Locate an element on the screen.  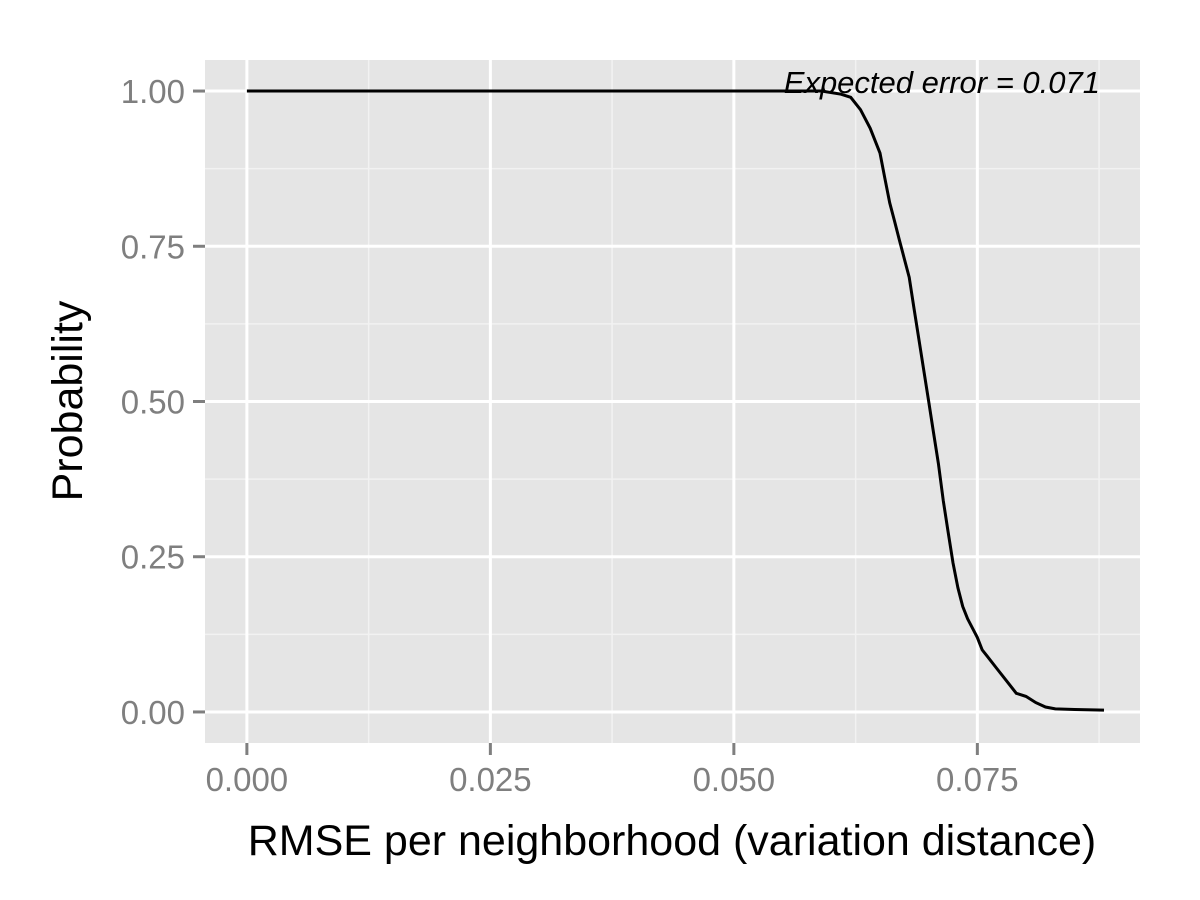
y-tick-label: 0.50 is located at coordinates (153, 402).